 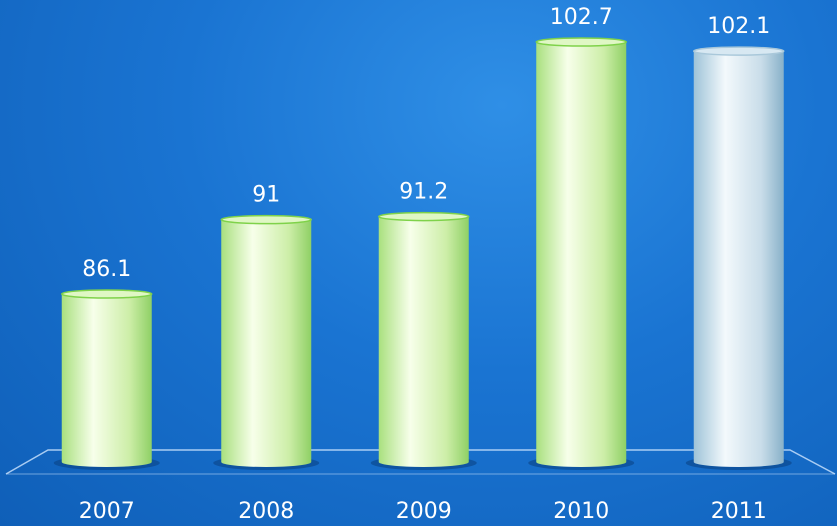 I want to click on category-label-2009: 2009, so click(x=424, y=511).